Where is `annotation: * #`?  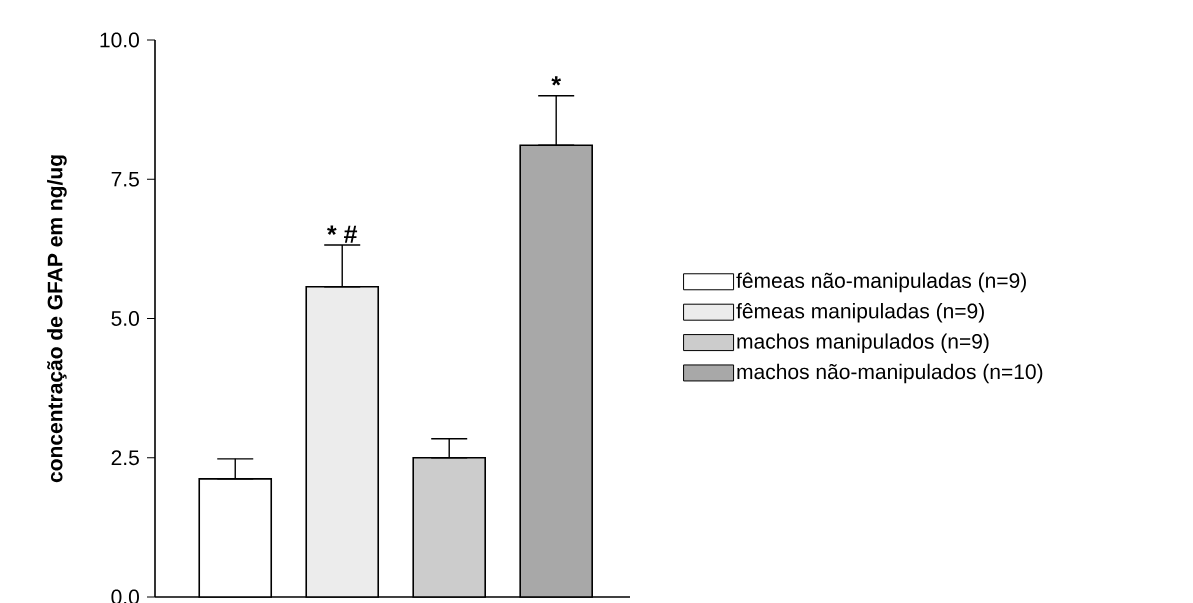 annotation: * # is located at coordinates (342, 234).